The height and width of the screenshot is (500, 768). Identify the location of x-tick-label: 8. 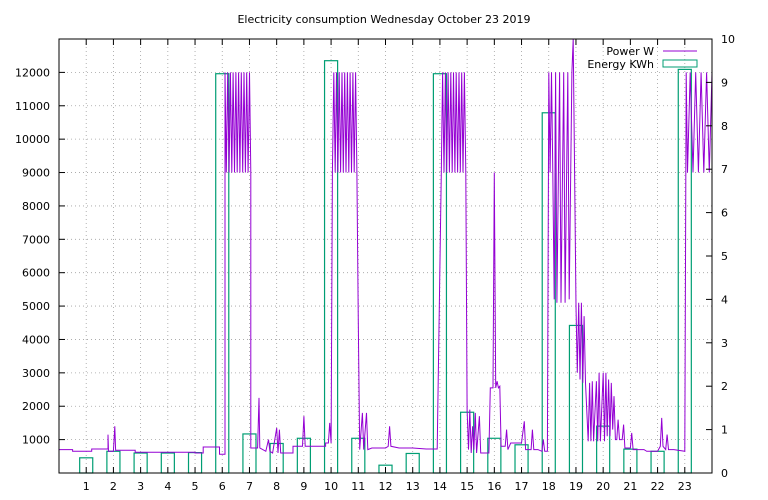
(276, 486).